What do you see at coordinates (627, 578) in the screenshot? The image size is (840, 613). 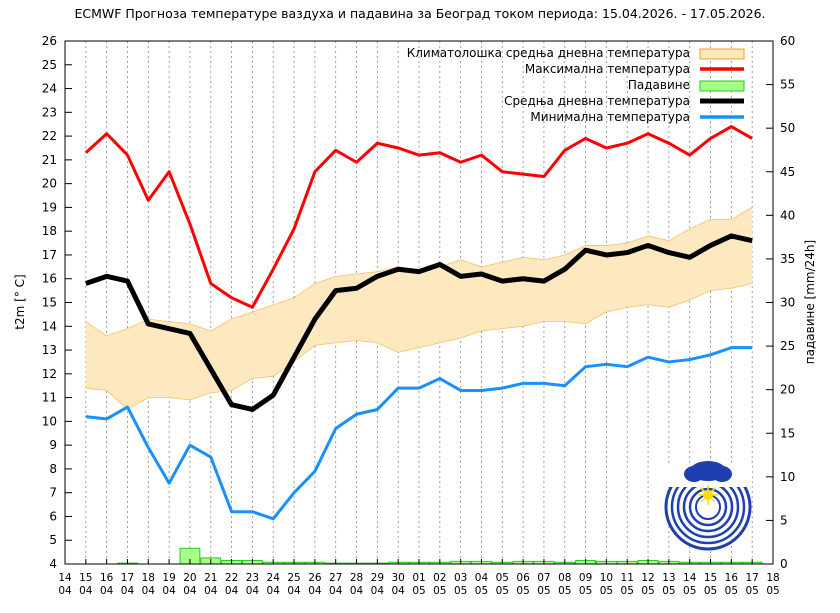 I see `x-tick-day: 11` at bounding box center [627, 578].